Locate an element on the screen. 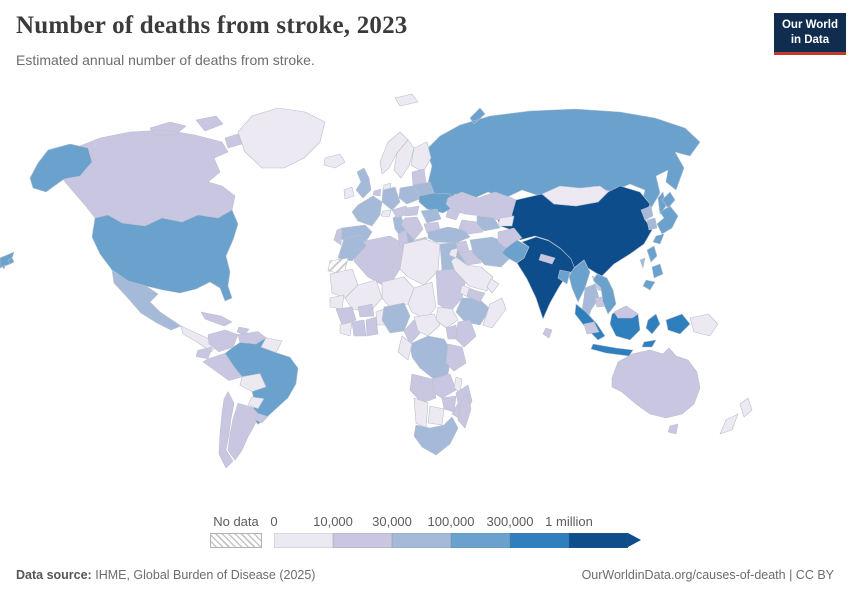 This screenshot has width=850, height=600. country-nigeria is located at coordinates (396, 318).